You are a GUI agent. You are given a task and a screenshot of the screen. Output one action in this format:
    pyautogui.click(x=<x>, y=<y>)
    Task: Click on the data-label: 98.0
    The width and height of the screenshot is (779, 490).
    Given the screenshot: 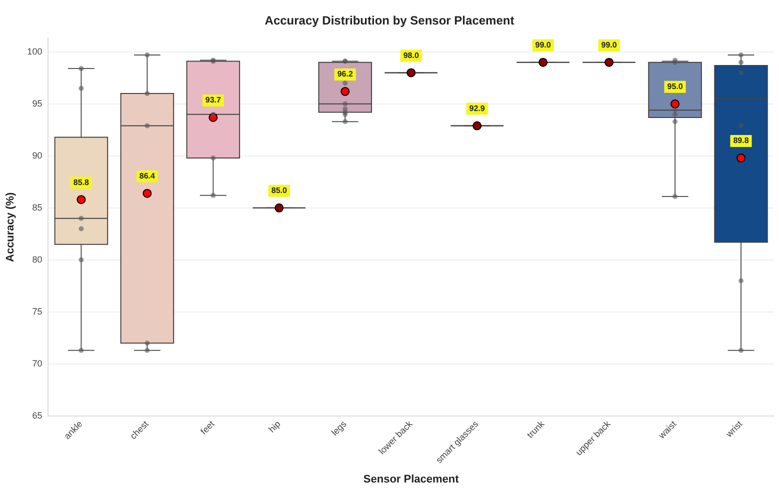 What is the action you would take?
    pyautogui.click(x=411, y=55)
    